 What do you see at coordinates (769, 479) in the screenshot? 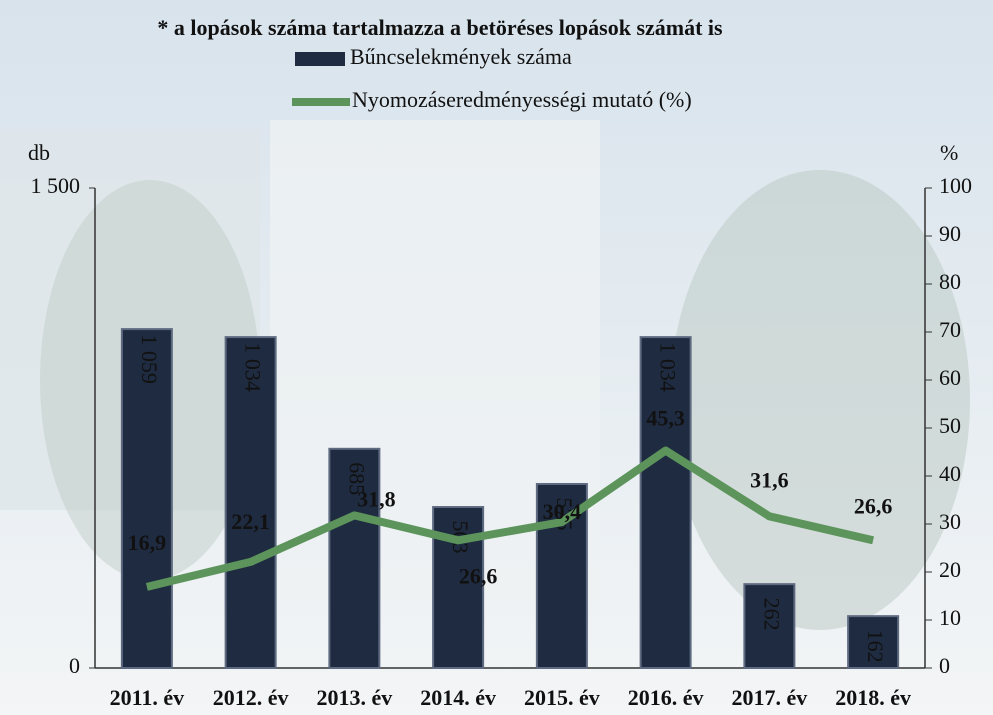
I see `line-value-label: 31,6` at bounding box center [769, 479].